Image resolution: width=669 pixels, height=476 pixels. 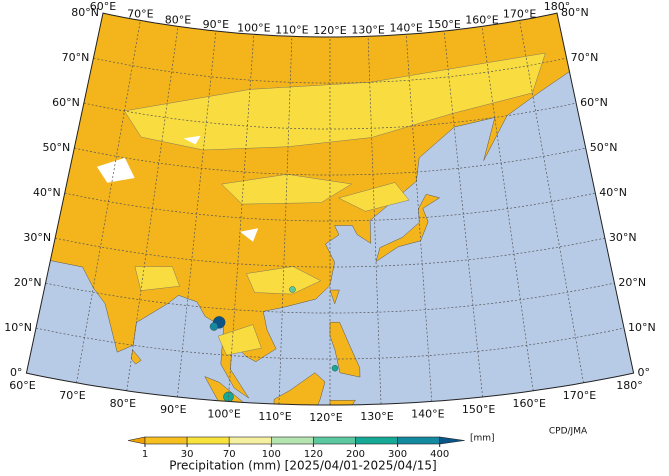 I want to click on colorbar-tick-label: 30, so click(x=187, y=454).